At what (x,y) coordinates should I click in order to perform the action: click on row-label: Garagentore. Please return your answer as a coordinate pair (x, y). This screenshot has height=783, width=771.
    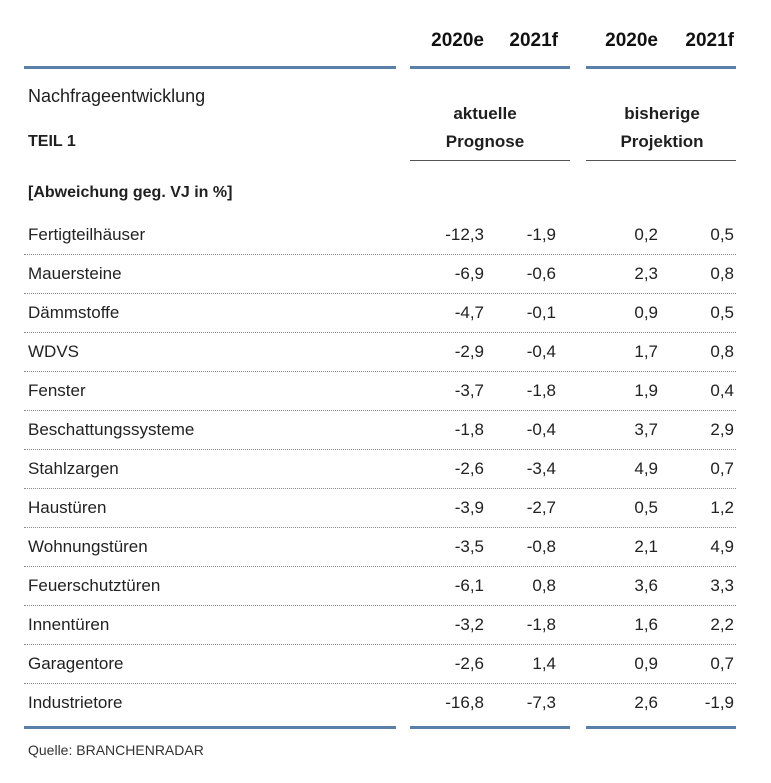
    Looking at the image, I should click on (76, 663).